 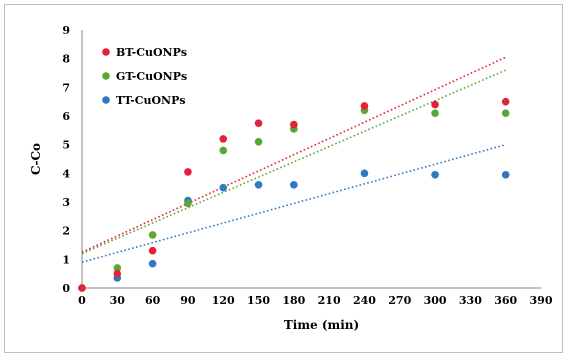 I want to click on x-tick-label: 120, so click(x=223, y=300).